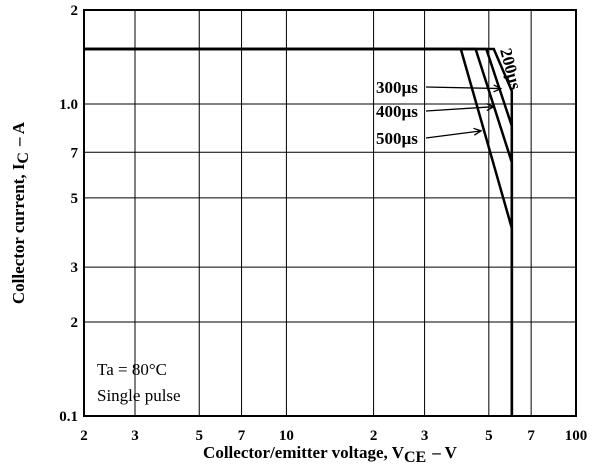  What do you see at coordinates (18, 233) in the screenshot?
I see `y-axis-label-main: Collector current, I` at bounding box center [18, 233].